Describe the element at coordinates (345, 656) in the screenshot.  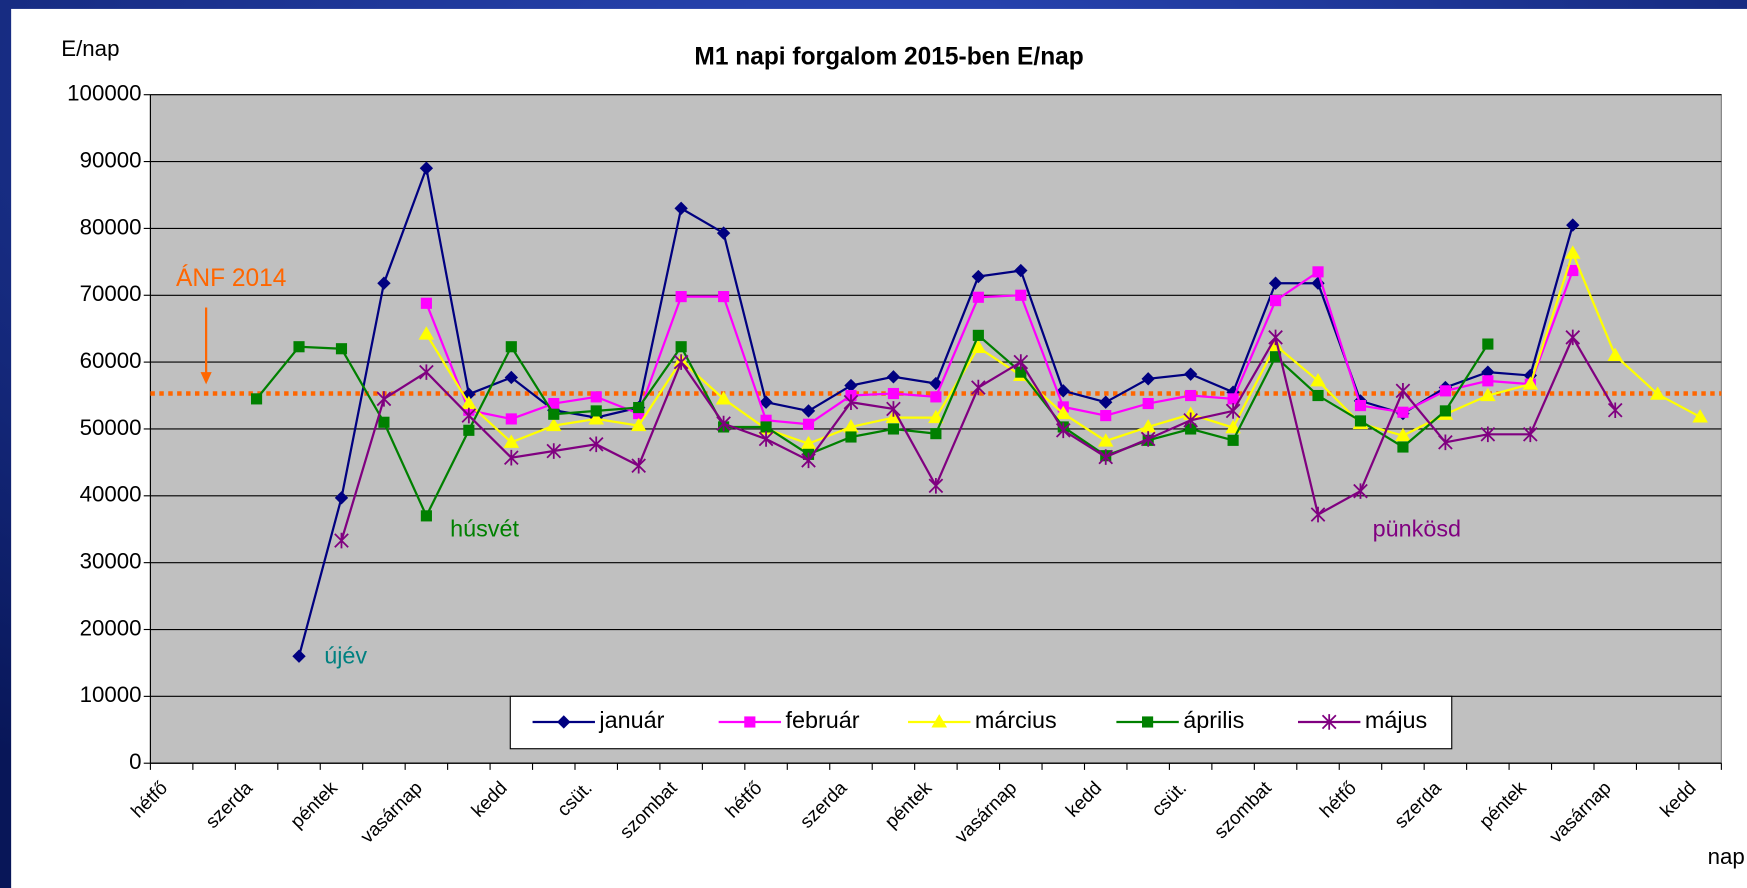
I see `annotation: újév` at that location.